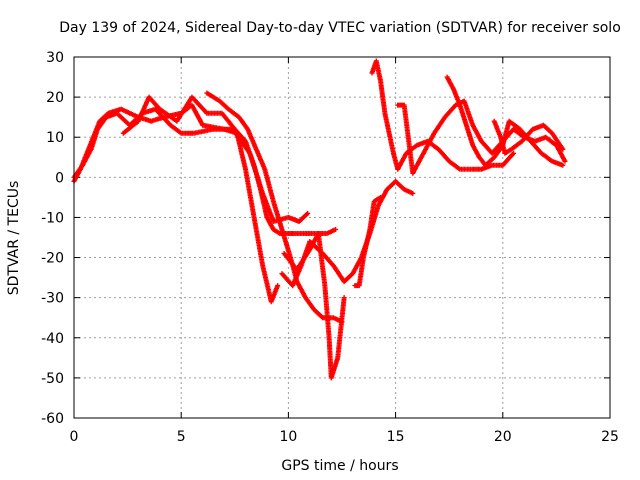 Image resolution: width=640 pixels, height=480 pixels. I want to click on x-tick-label: 15, so click(396, 437).